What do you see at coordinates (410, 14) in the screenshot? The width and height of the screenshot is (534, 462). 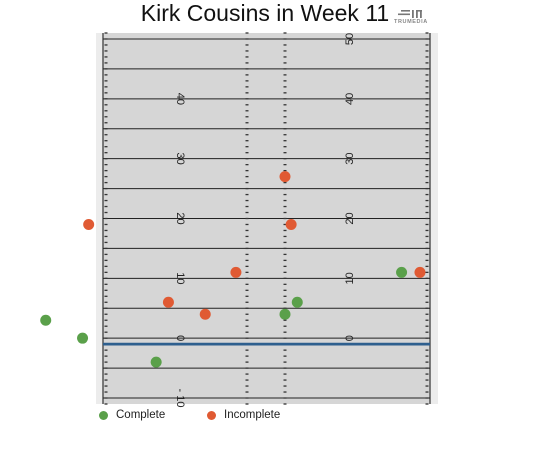 I see `trumedia-logo` at bounding box center [410, 14].